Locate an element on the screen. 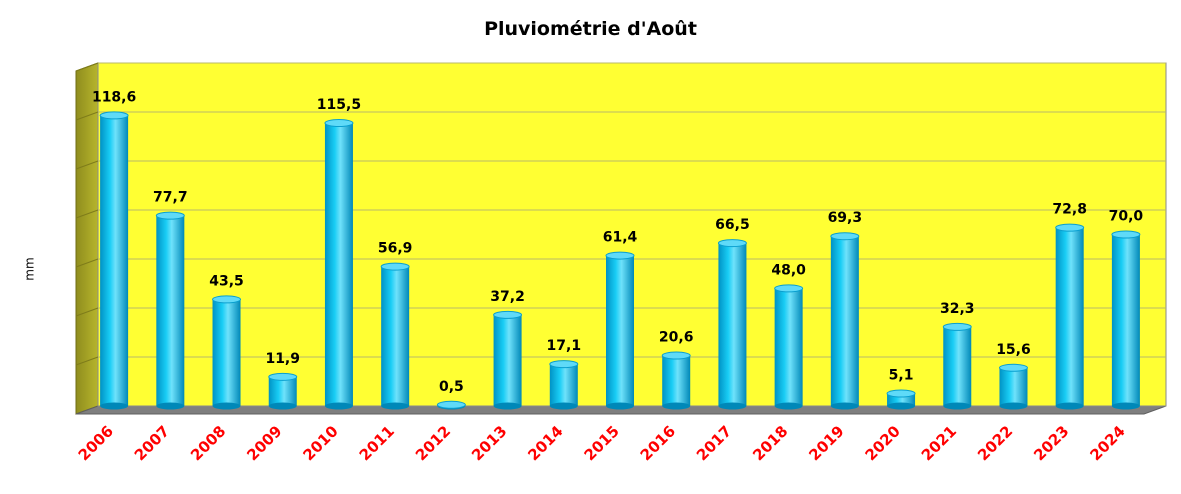  x-tick-label: 2016 is located at coordinates (658, 443).